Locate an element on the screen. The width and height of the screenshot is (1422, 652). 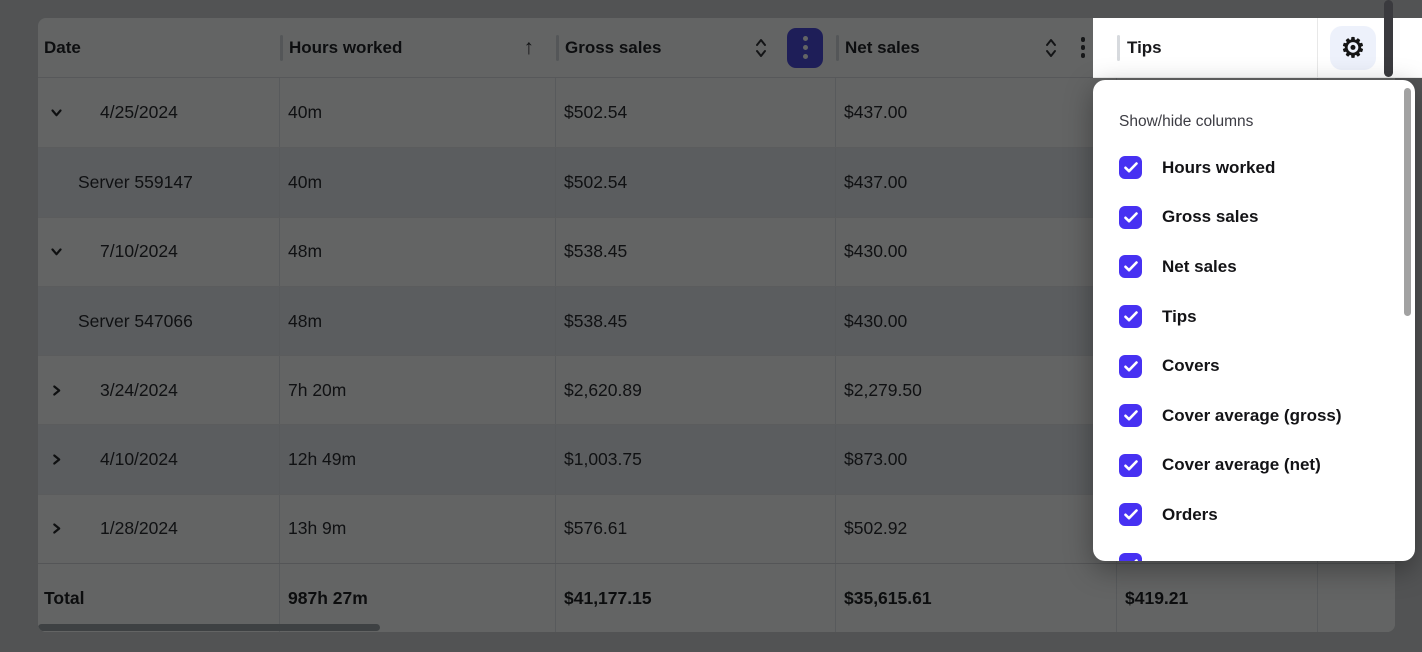
column-toggle-cover-average-gross: Cover average (gross) is located at coordinates (1257, 416).